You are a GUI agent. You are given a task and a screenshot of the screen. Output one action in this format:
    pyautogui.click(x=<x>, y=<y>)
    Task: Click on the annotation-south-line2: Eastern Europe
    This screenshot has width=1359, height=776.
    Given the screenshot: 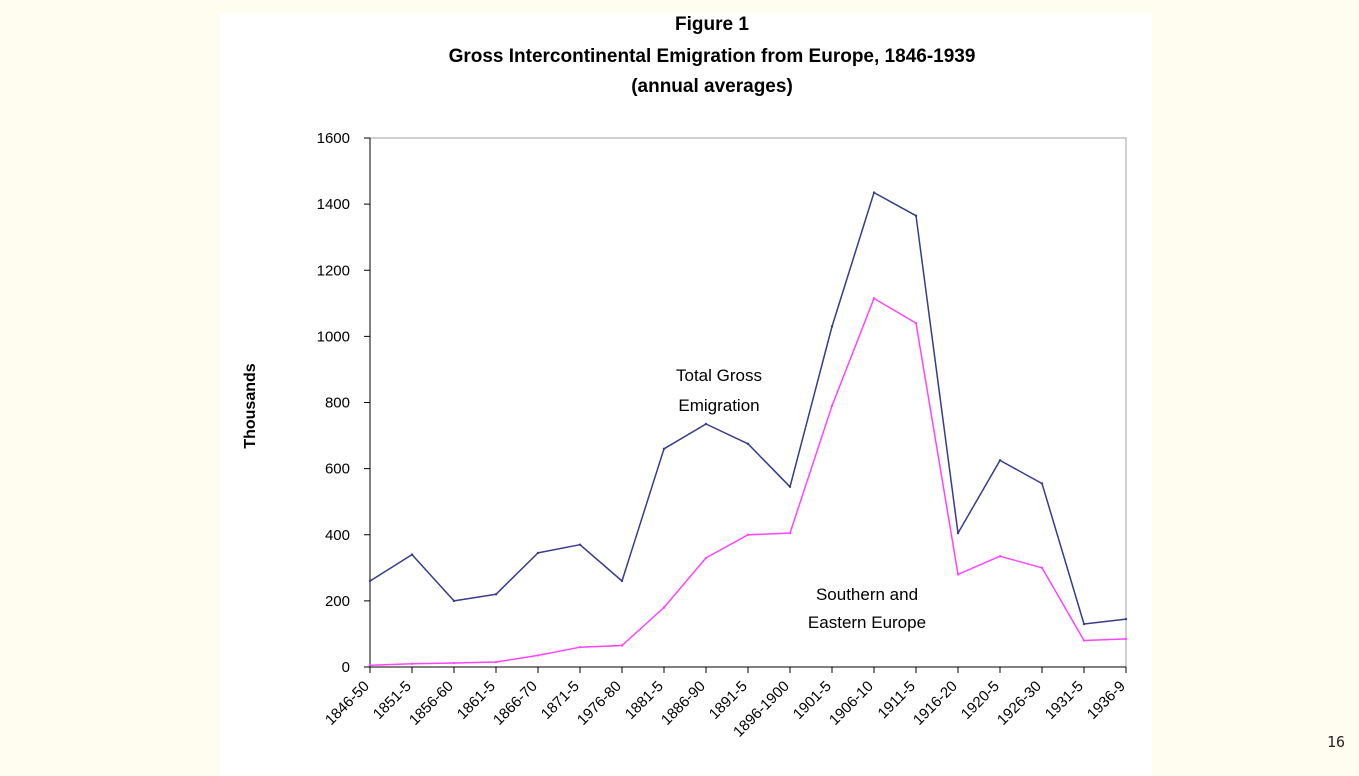 What is the action you would take?
    pyautogui.click(x=867, y=622)
    